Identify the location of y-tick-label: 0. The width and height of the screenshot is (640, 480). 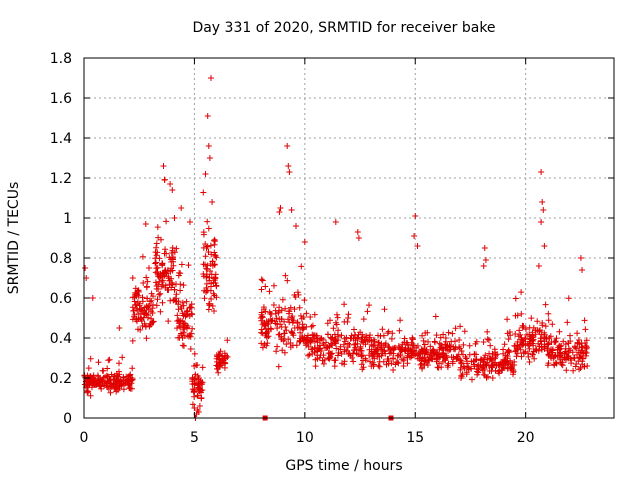
(67, 419).